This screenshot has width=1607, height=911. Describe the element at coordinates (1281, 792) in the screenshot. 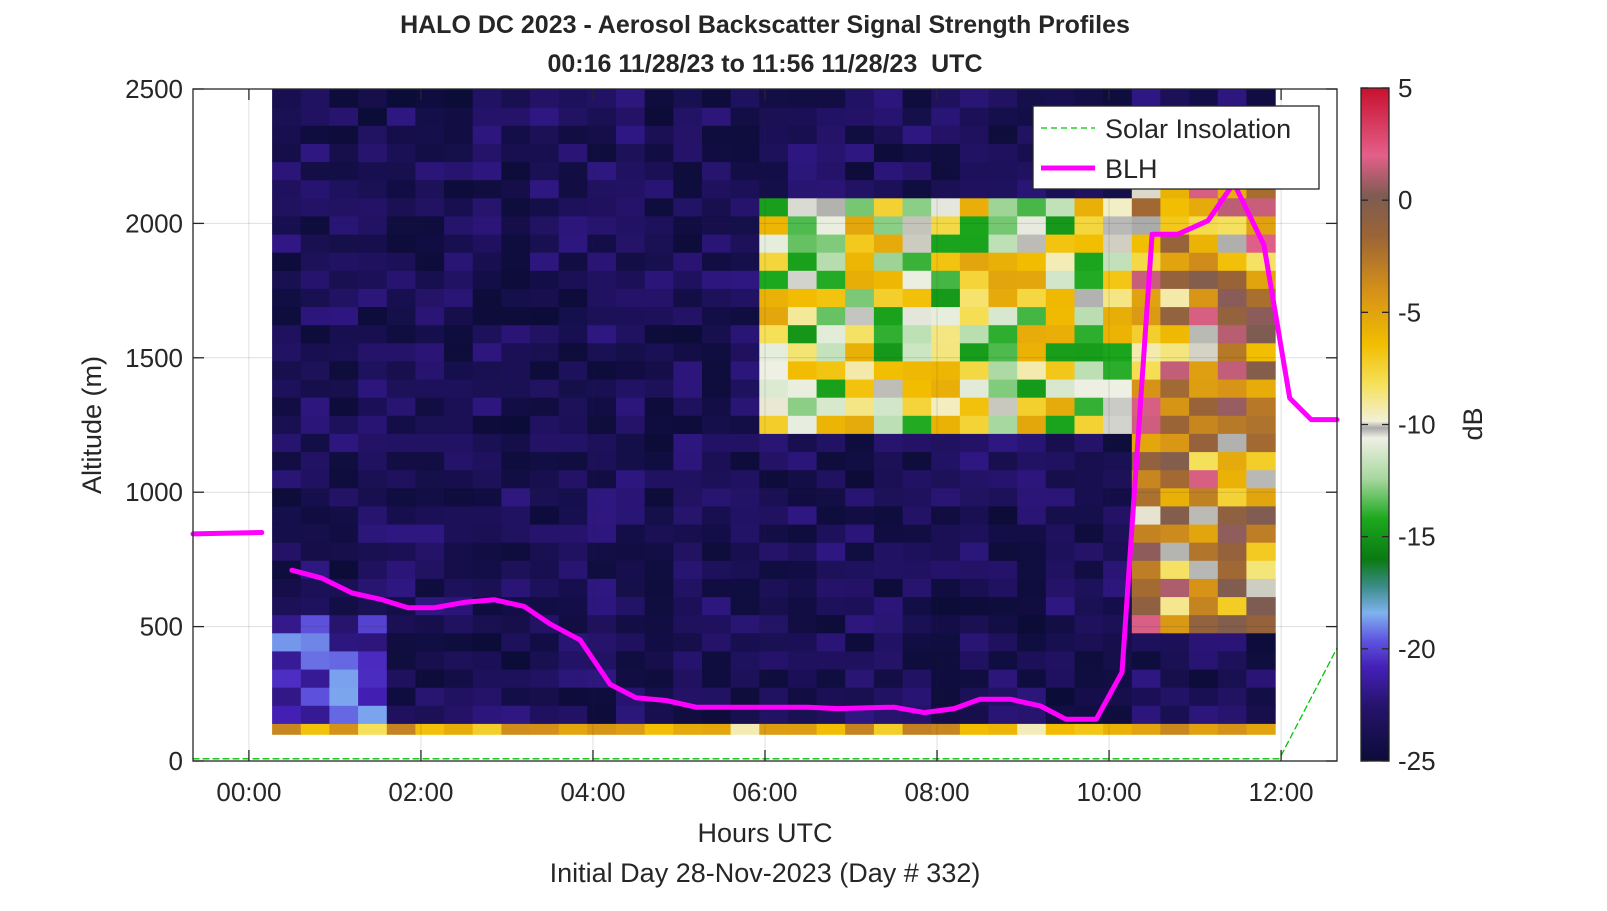

I see `x-tick-label: 12:00` at that location.